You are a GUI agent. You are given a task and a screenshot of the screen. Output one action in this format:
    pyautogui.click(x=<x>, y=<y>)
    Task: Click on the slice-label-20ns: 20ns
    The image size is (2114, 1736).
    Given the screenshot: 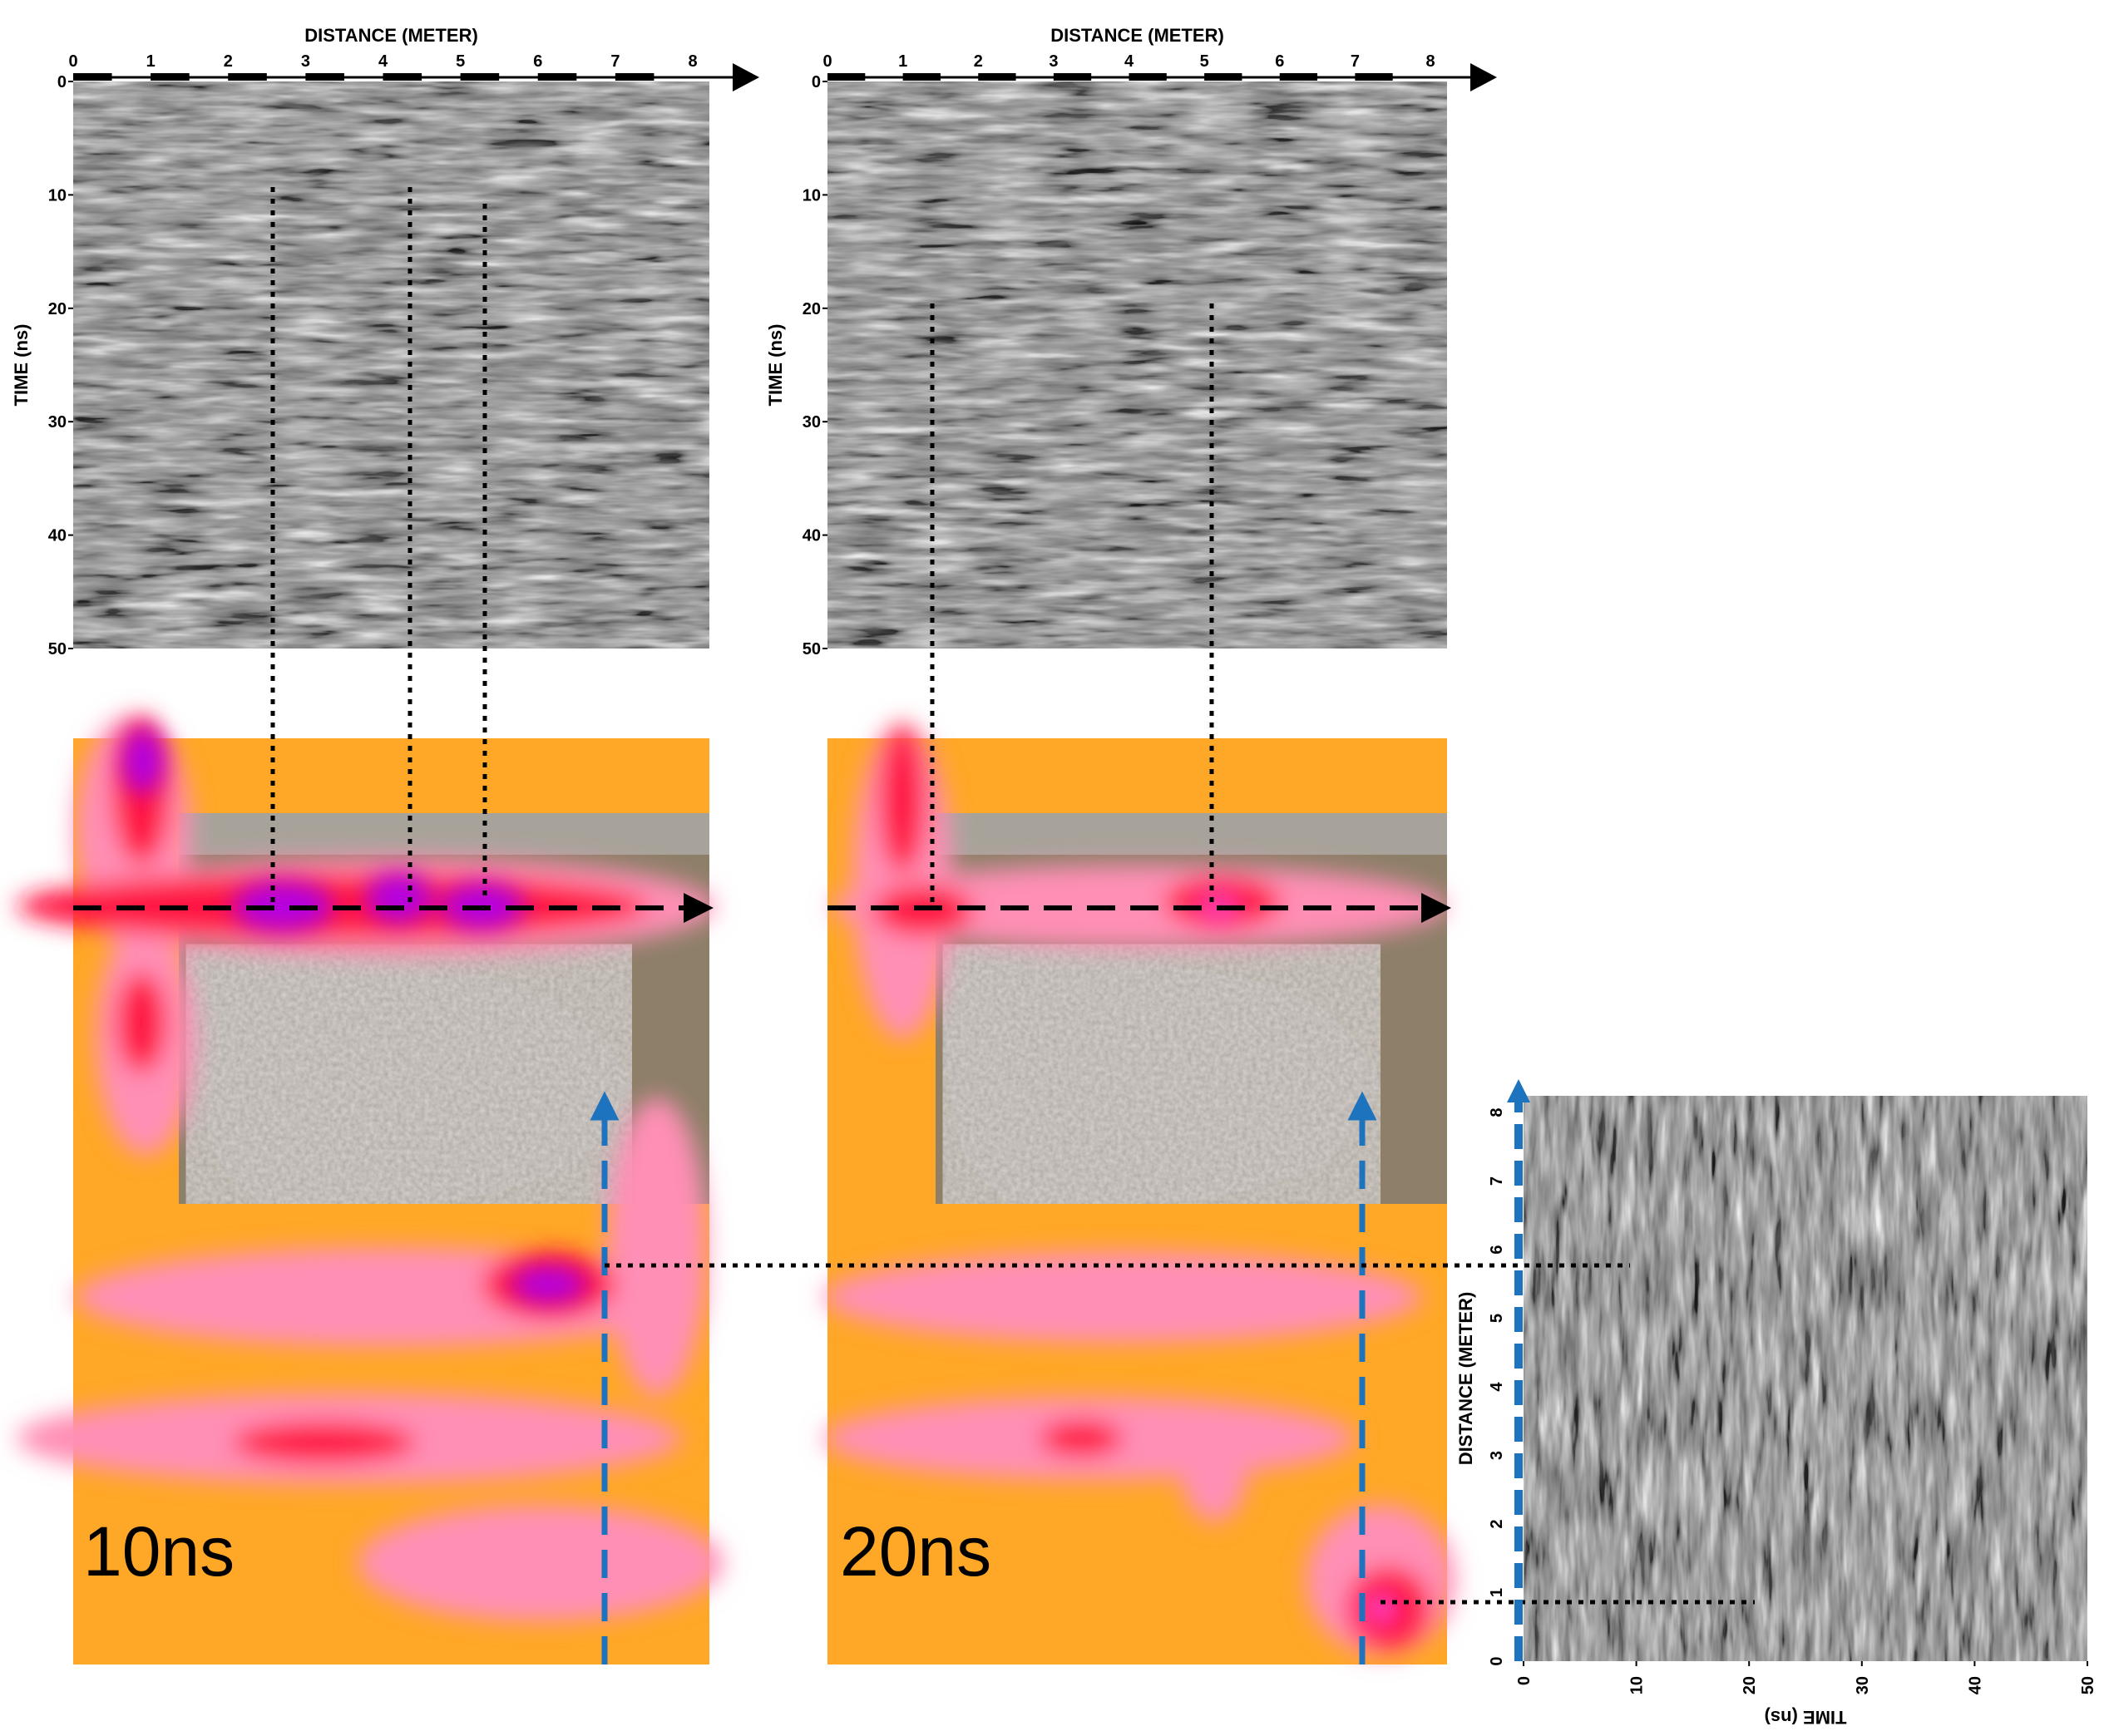 What is the action you would take?
    pyautogui.click(x=916, y=1551)
    